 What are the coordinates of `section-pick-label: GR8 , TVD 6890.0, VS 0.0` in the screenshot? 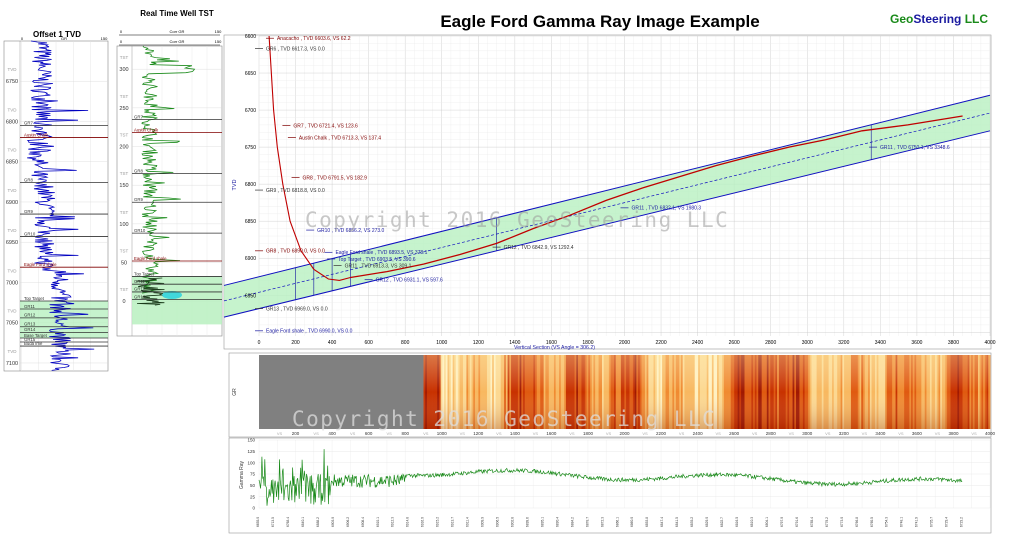 It's located at (295, 252).